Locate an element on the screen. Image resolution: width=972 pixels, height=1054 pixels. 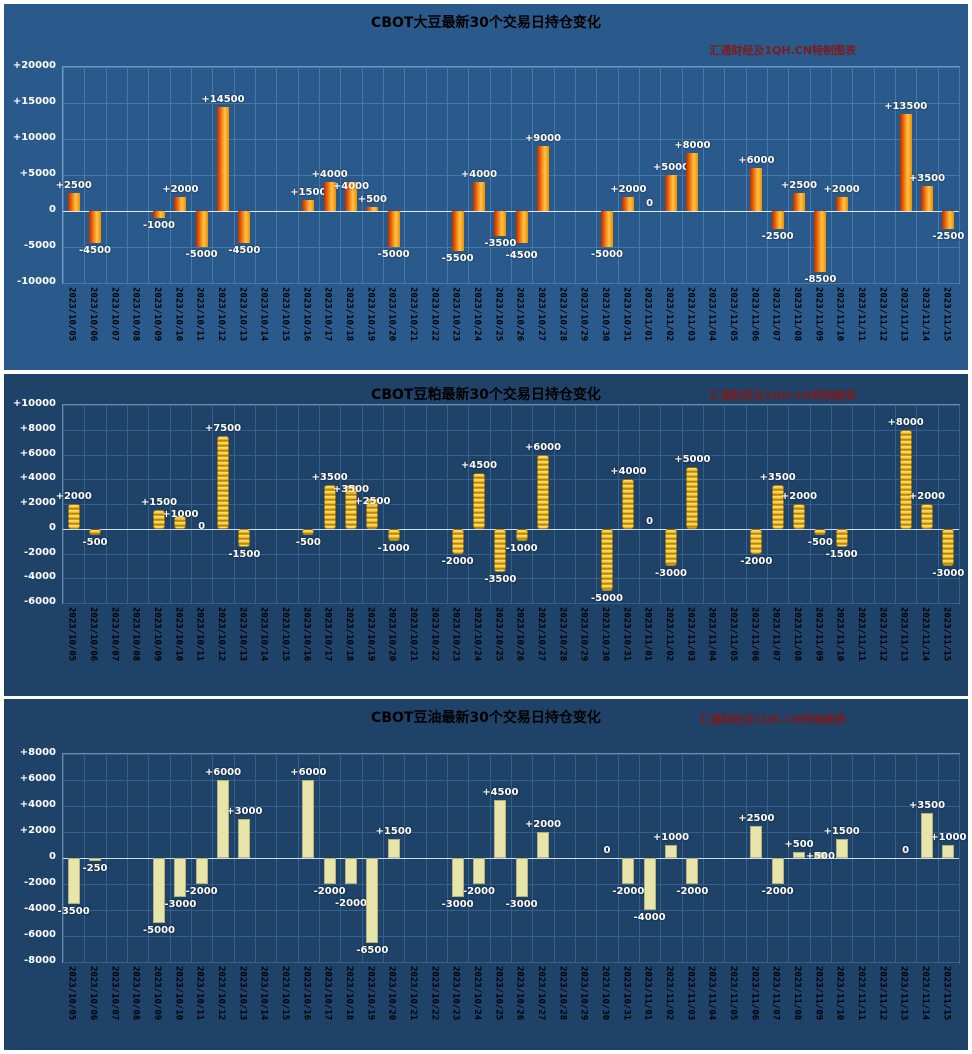
chart-watermark: 汇通财经及1QH.CN特制图表 is located at coordinates (782, 395).